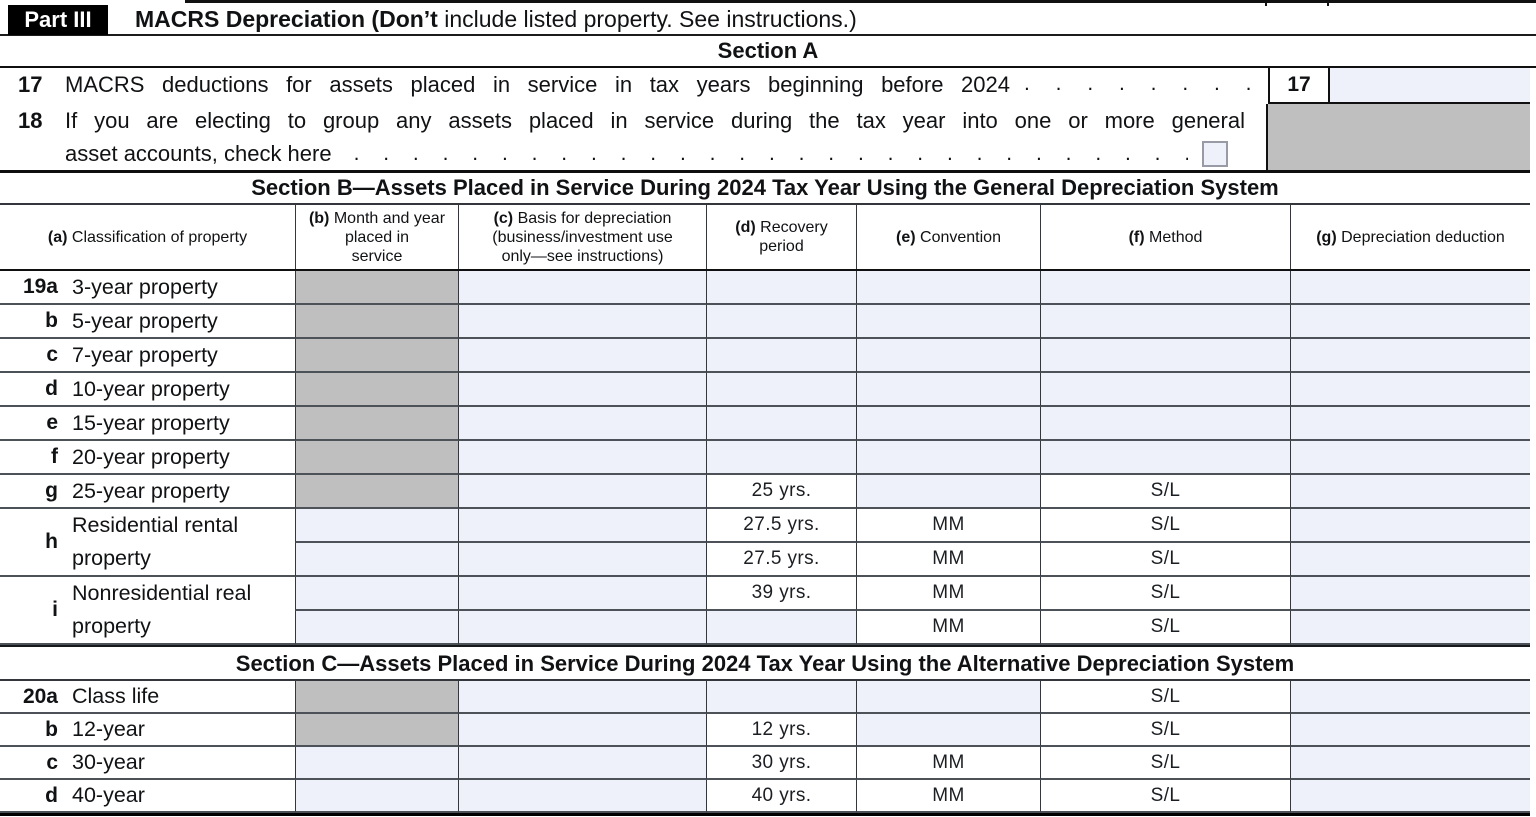  Describe the element at coordinates (781, 237) in the screenshot. I see `col-header-recovery-period: (d) Recovery period` at that location.